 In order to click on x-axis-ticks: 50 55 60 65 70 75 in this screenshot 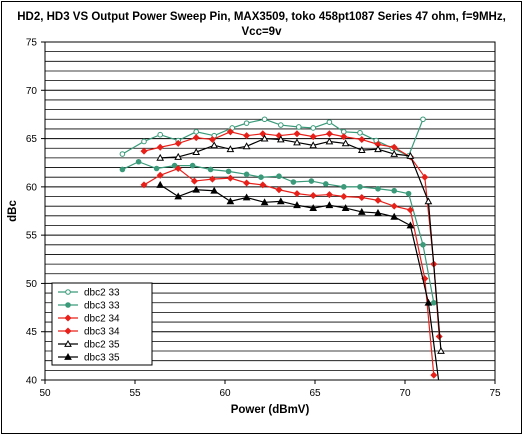, I will do `click(270, 389)`.